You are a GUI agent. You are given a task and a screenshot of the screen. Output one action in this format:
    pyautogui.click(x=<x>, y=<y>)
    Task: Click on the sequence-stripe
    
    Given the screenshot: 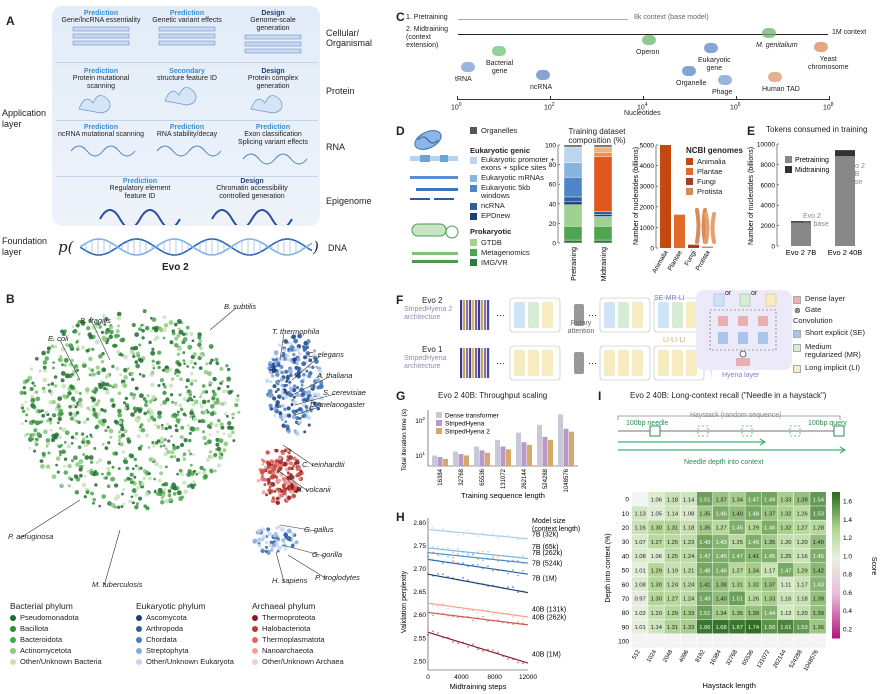 What is the action you would take?
    pyautogui.click(x=473, y=363)
    